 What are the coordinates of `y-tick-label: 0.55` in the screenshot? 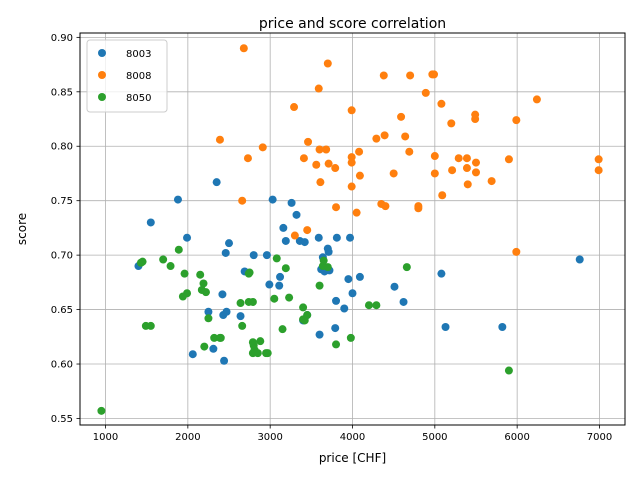 It's located at (62, 419).